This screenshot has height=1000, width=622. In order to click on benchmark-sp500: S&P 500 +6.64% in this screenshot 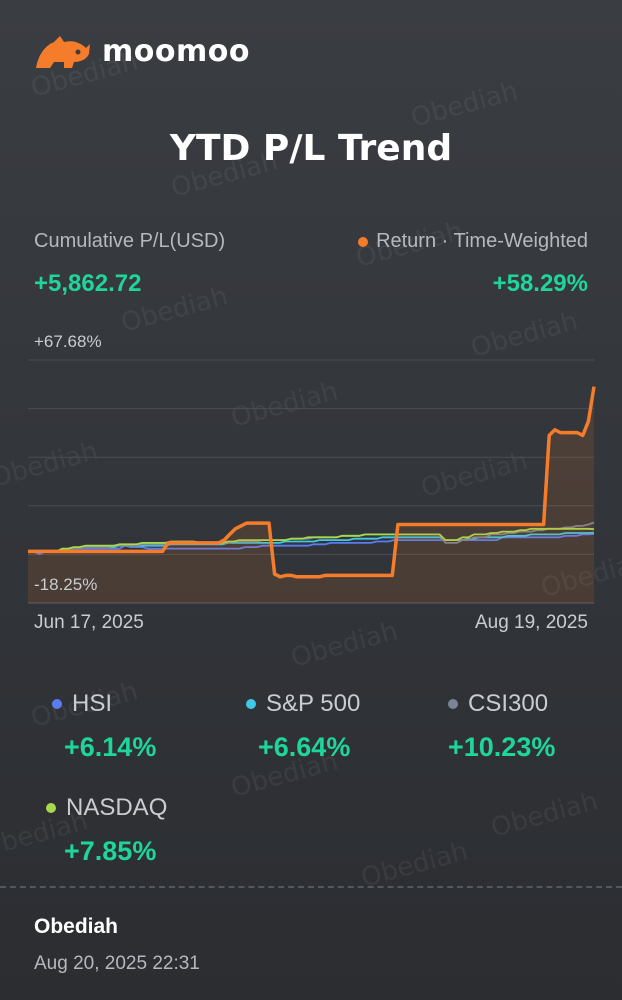, I will do `click(346, 726)`.